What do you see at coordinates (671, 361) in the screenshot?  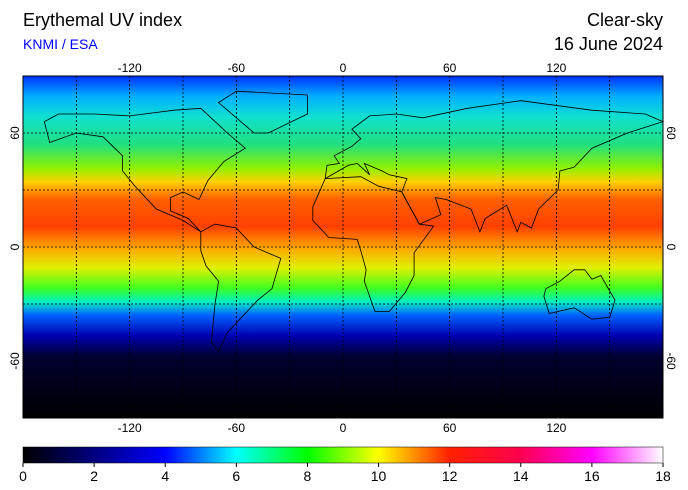 I see `lat-label-right: -60` at bounding box center [671, 361].